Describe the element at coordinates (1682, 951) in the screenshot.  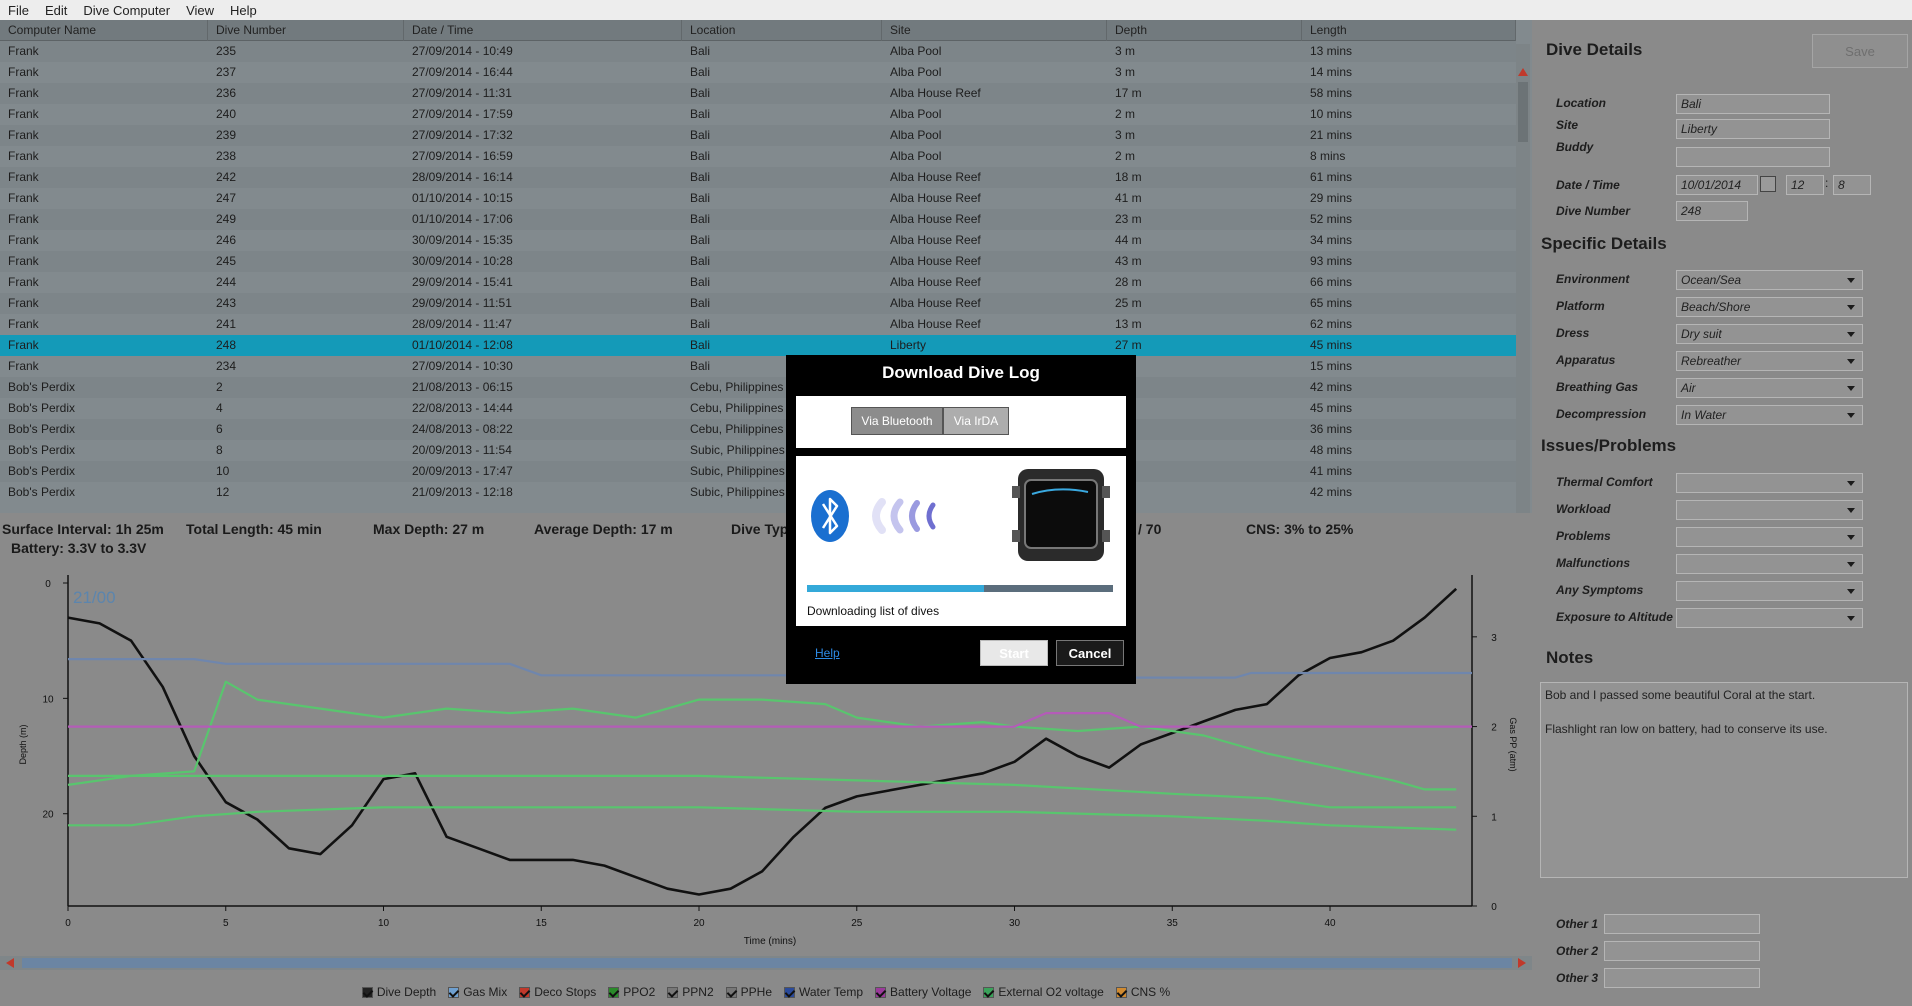
I see `other2-field` at that location.